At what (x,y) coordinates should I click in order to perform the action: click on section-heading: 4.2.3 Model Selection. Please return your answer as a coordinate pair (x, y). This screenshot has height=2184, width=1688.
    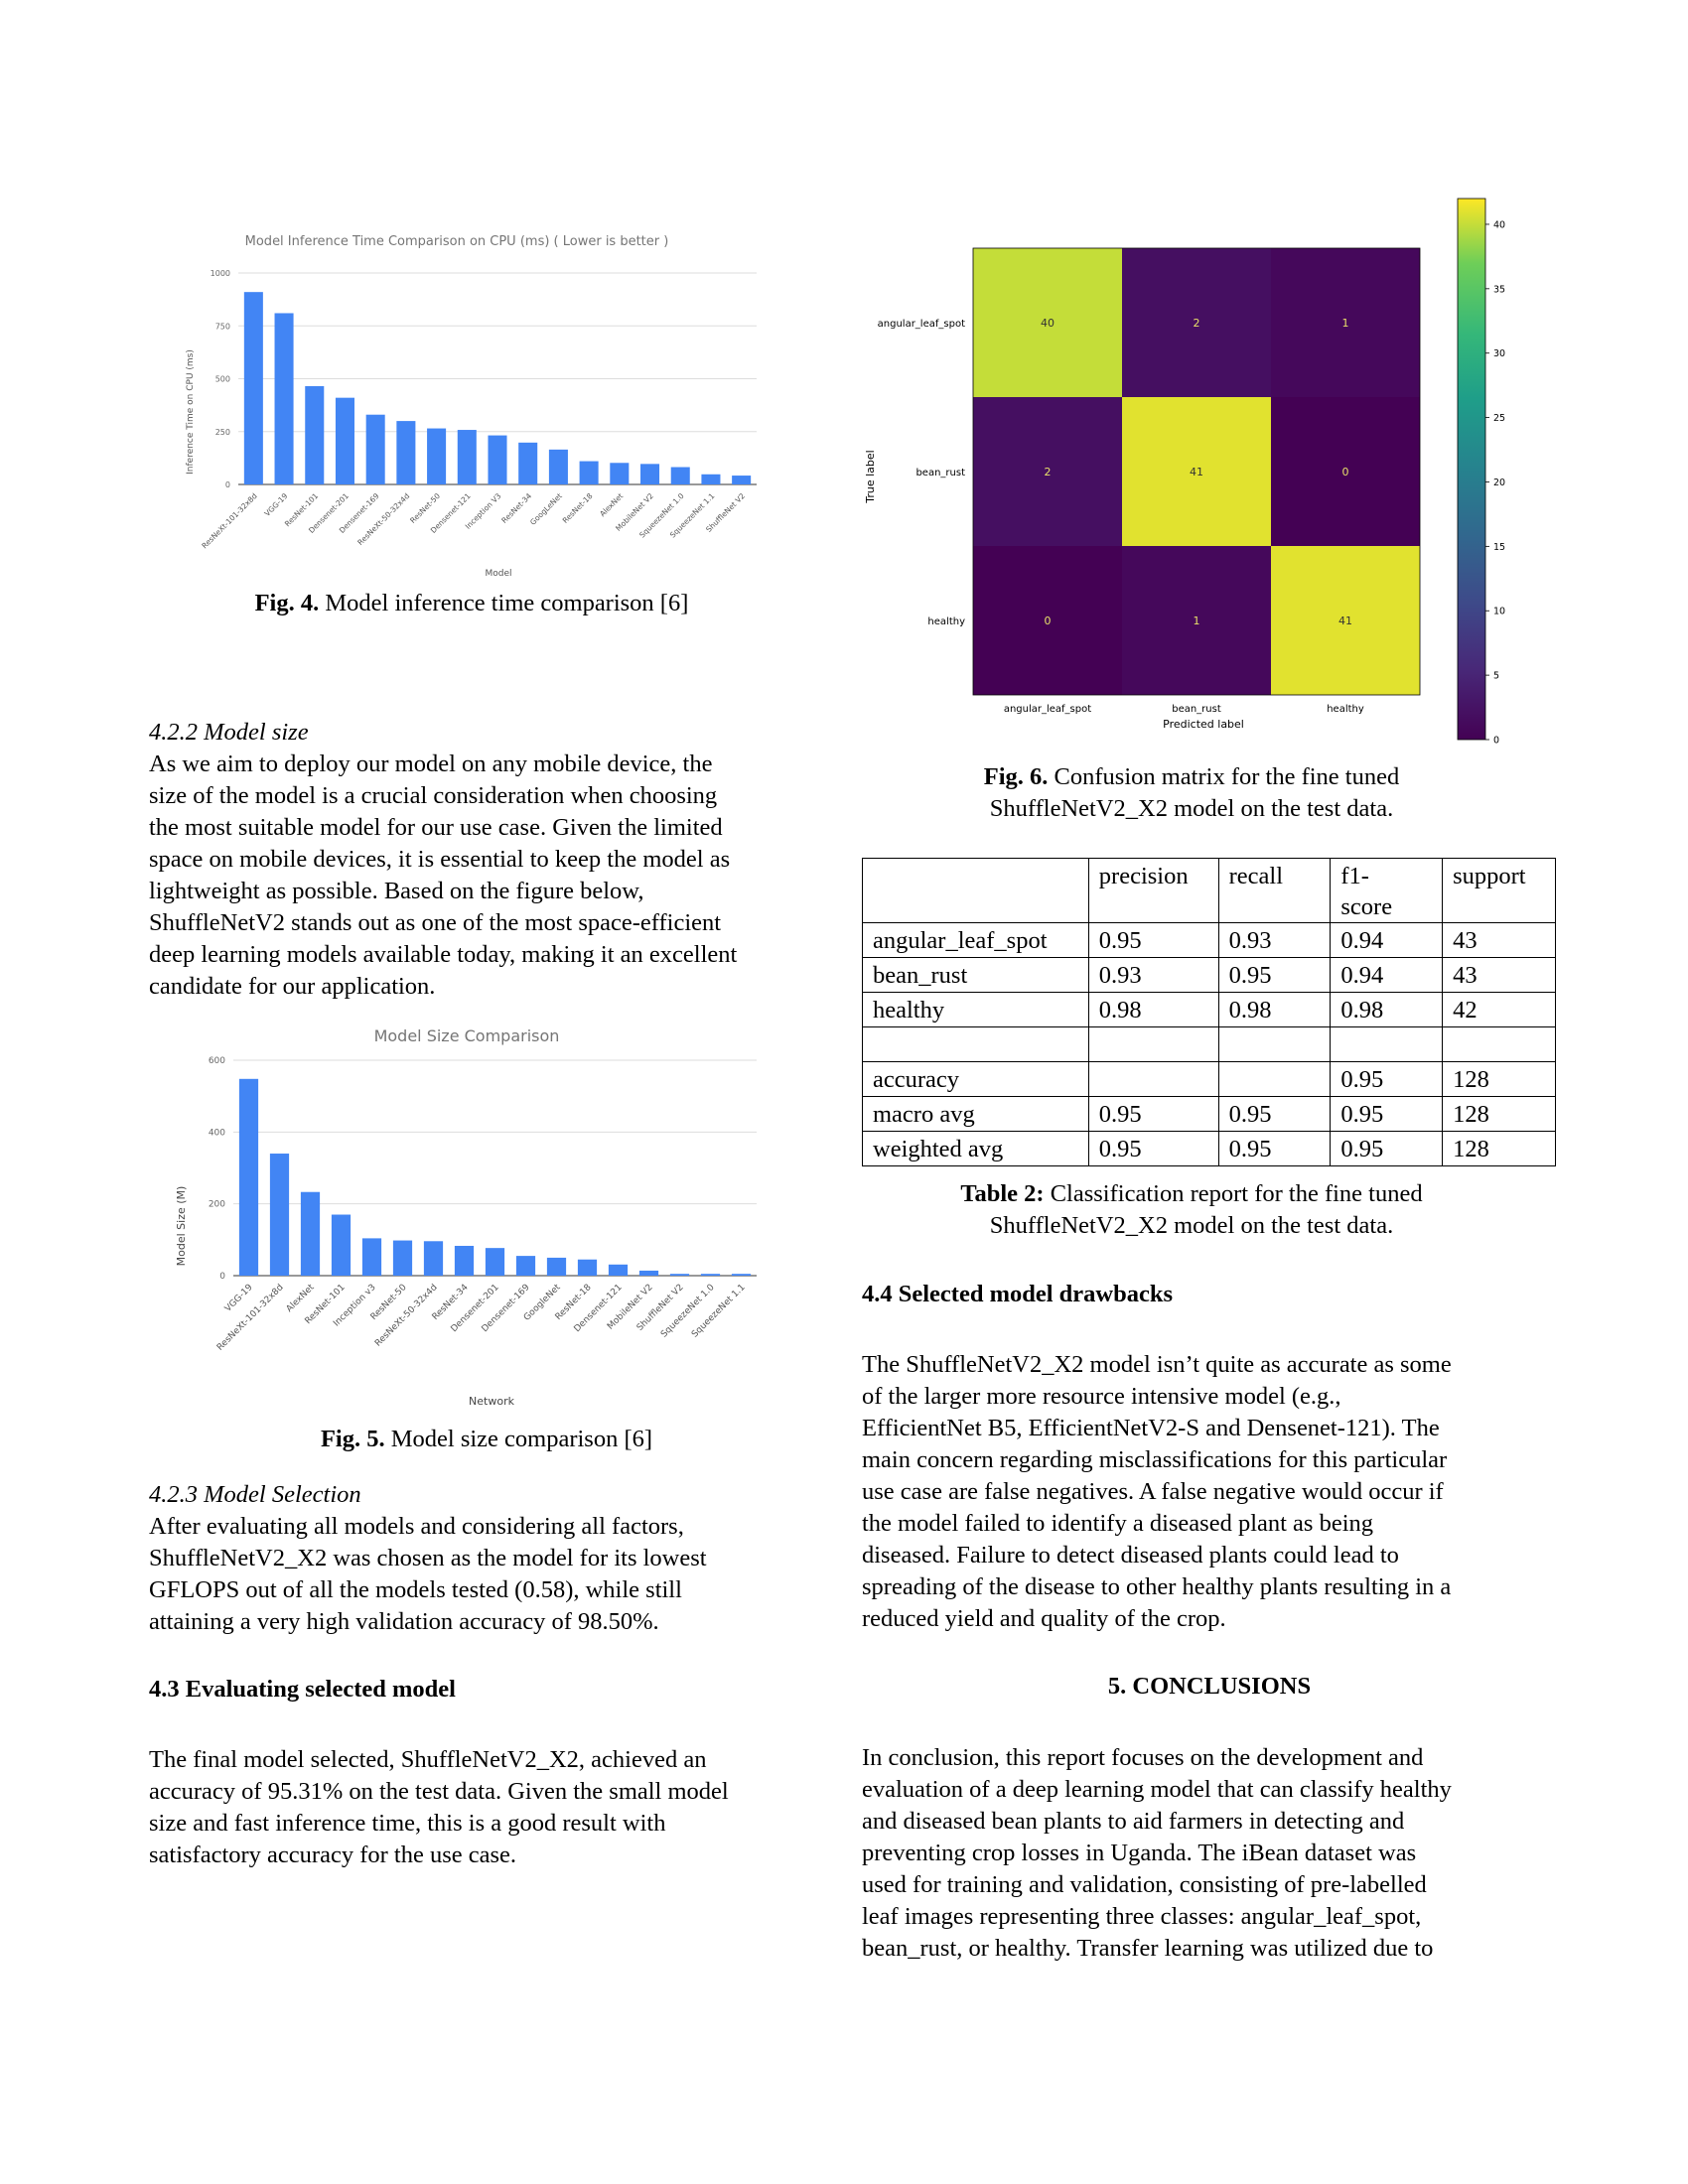
    Looking at the image, I should click on (255, 1494).